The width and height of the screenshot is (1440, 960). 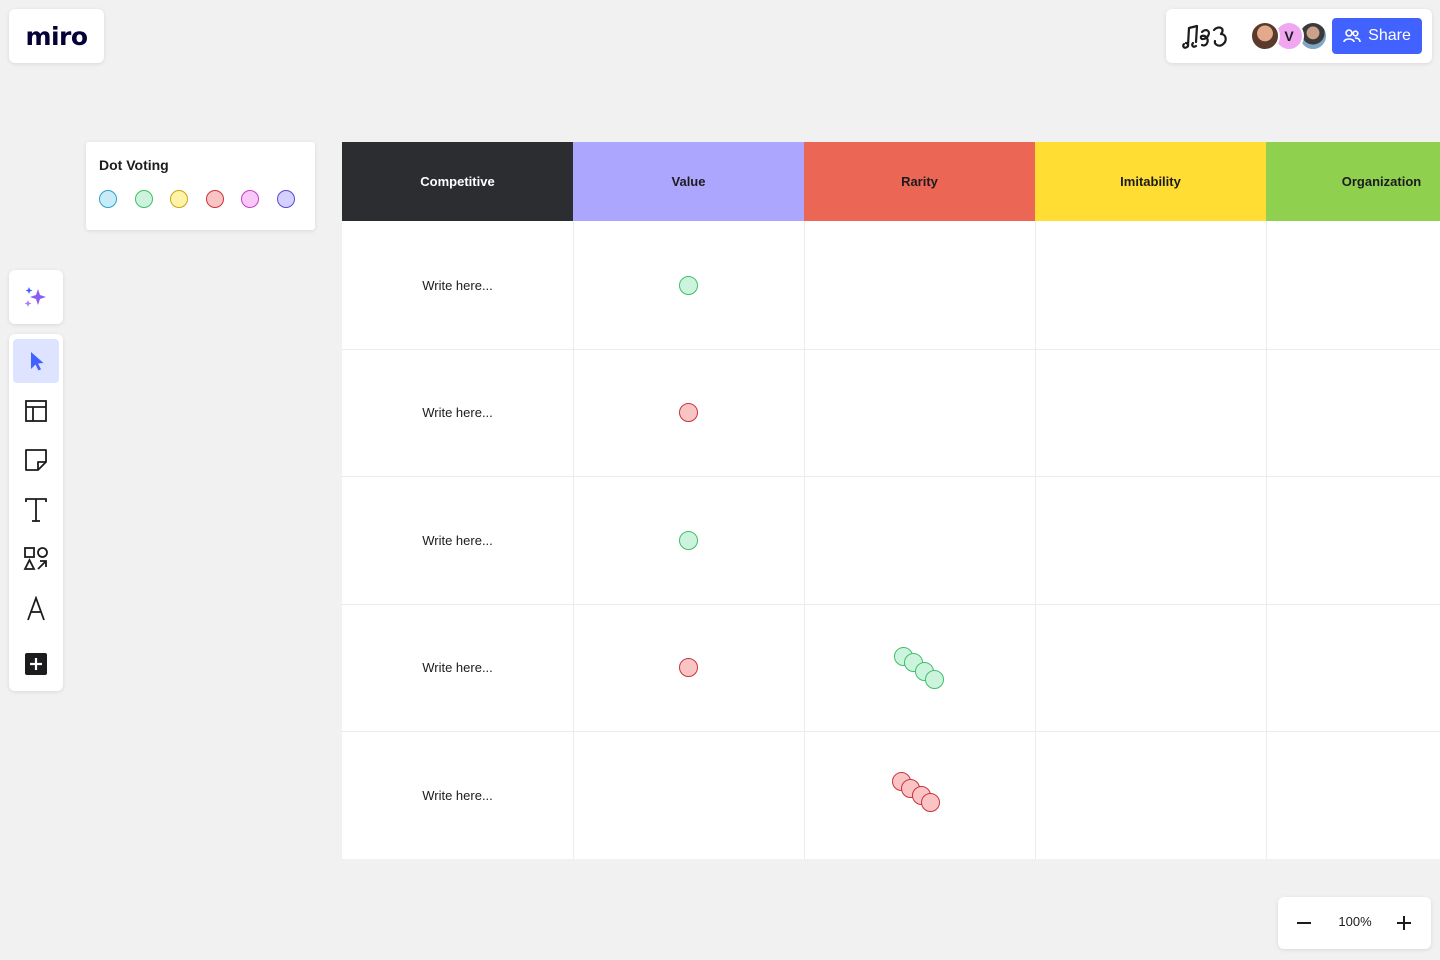 I want to click on dot-voting-title: Dot Voting, so click(x=134, y=165).